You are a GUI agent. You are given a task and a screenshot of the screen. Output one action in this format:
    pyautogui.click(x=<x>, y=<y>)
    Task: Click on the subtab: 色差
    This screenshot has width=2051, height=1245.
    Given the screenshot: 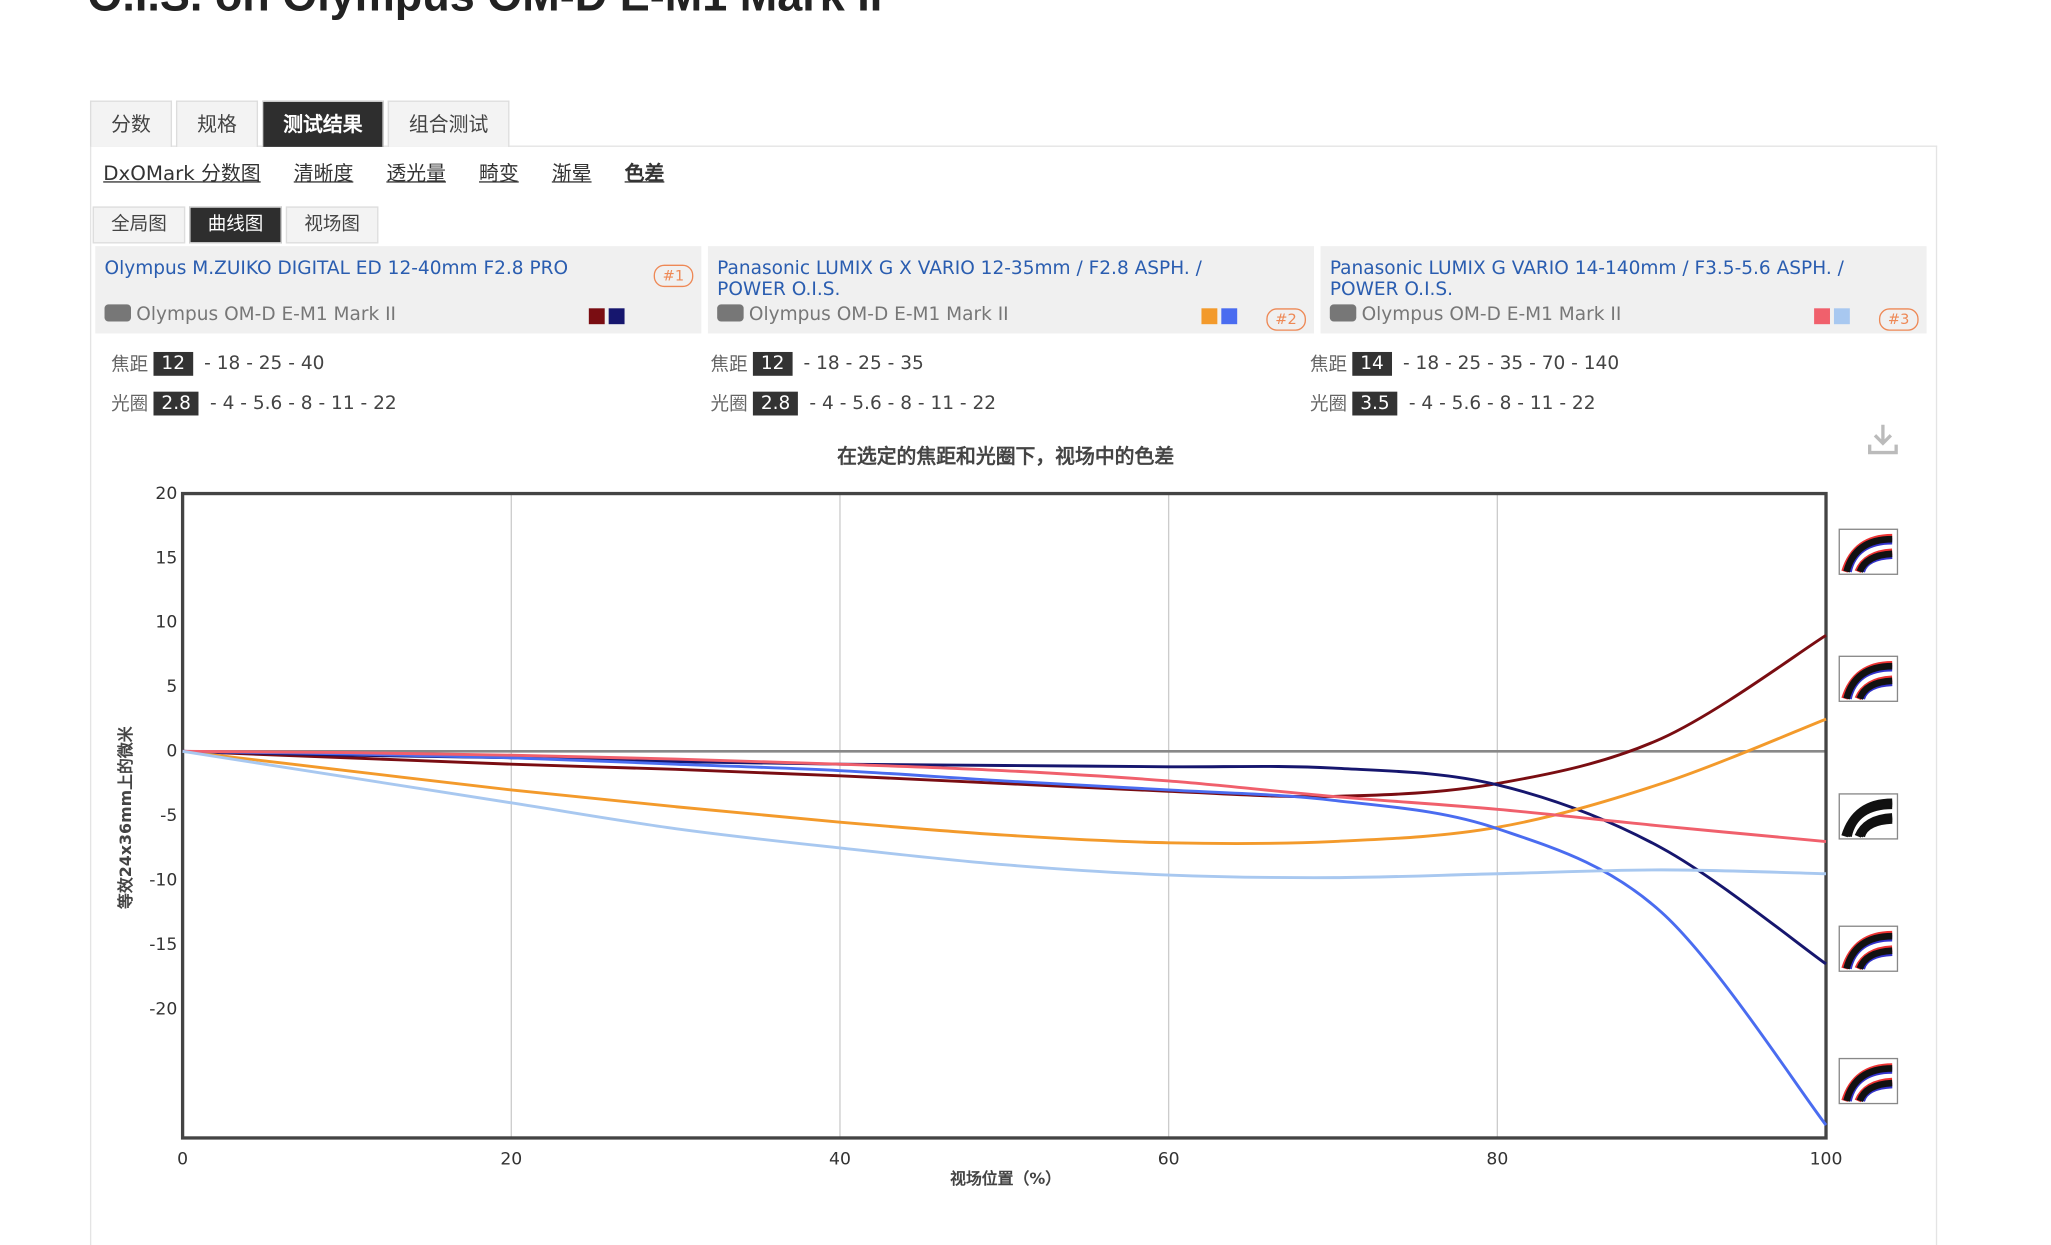 What is the action you would take?
    pyautogui.click(x=644, y=173)
    